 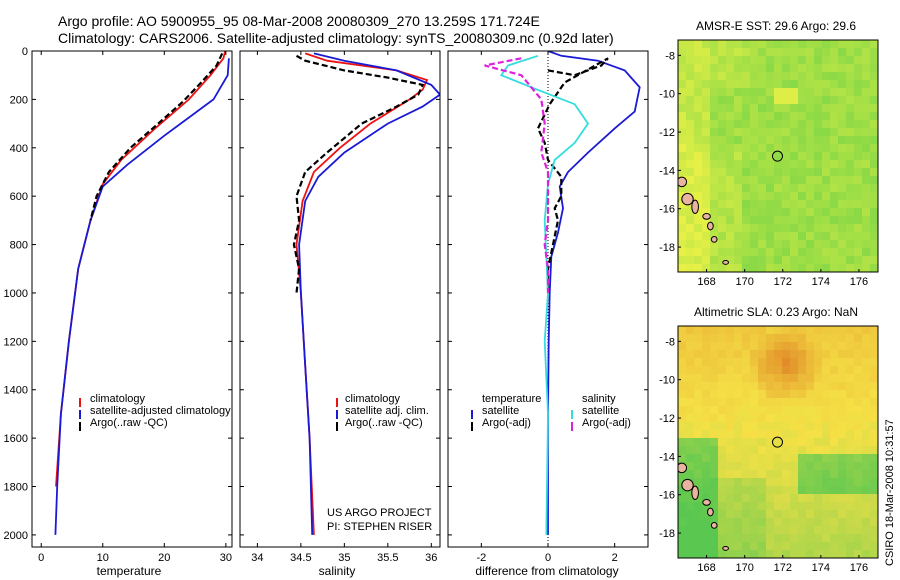 What do you see at coordinates (744, 568) in the screenshot?
I see `x-tick-label: 170` at bounding box center [744, 568].